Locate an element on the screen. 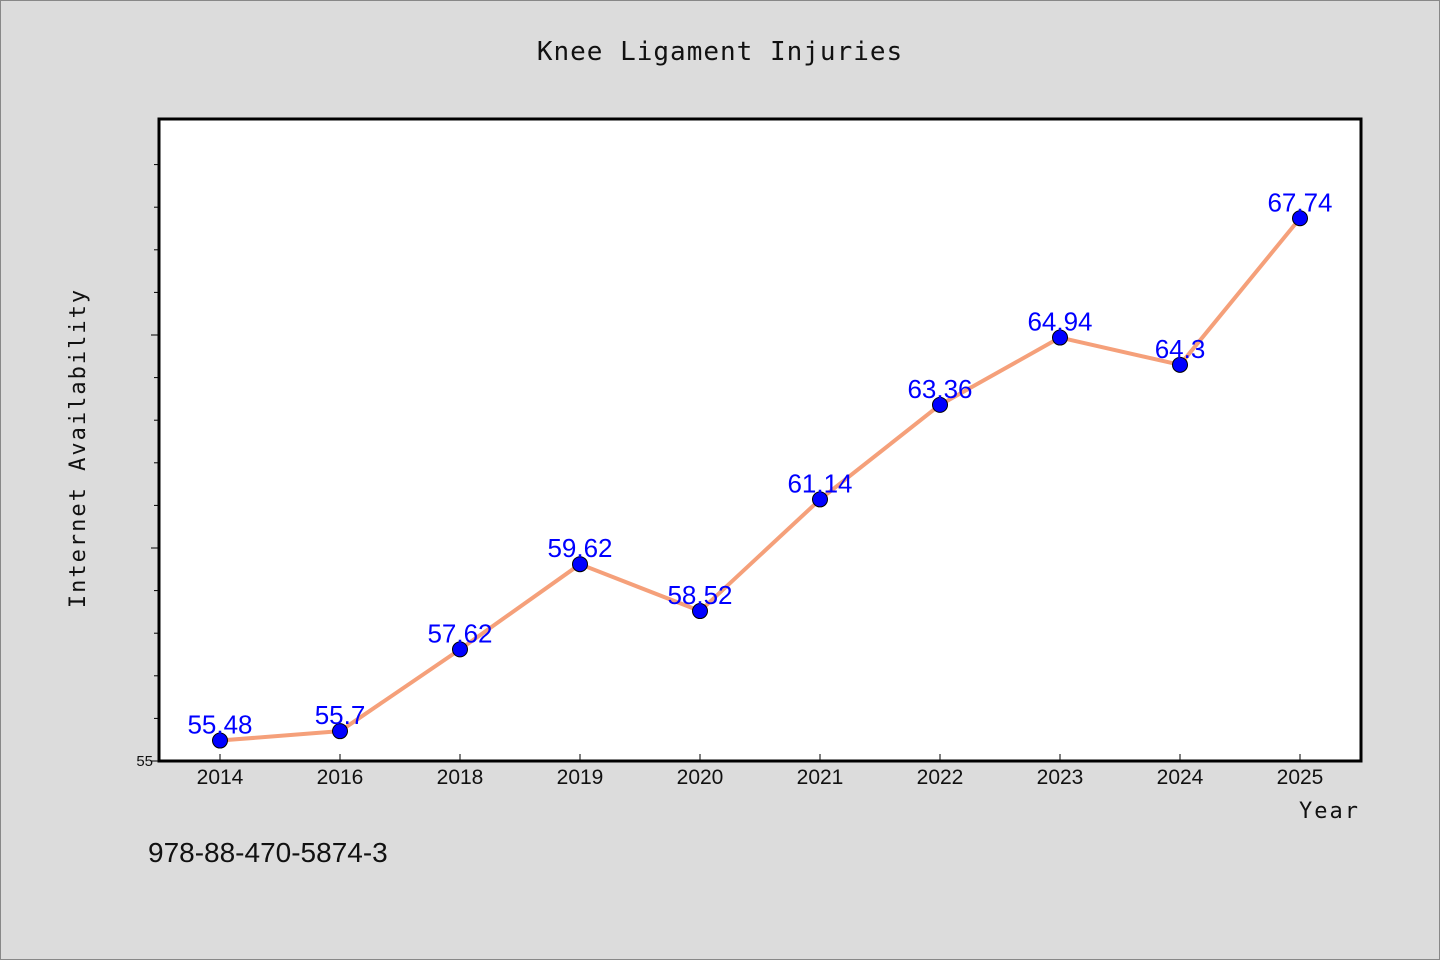  x-tick-label: 2025 is located at coordinates (1300, 777).